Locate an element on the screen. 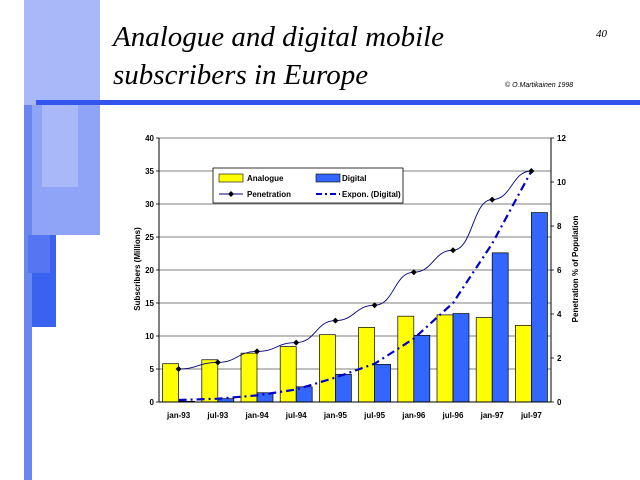 The height and width of the screenshot is (480, 640). y-tick-label: 20 is located at coordinates (149, 270).